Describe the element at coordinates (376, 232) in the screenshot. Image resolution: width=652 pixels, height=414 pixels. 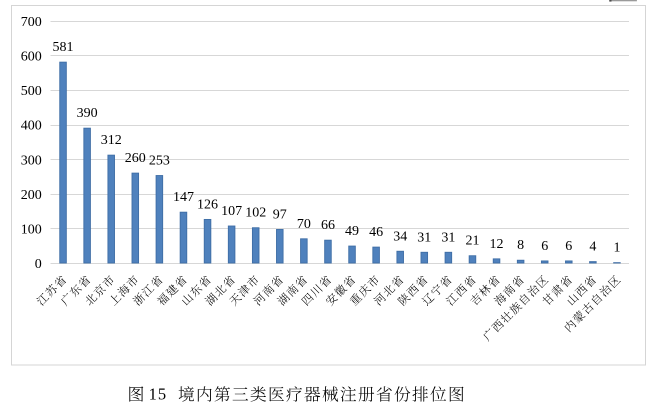
I see `svg-text: 46` at that location.